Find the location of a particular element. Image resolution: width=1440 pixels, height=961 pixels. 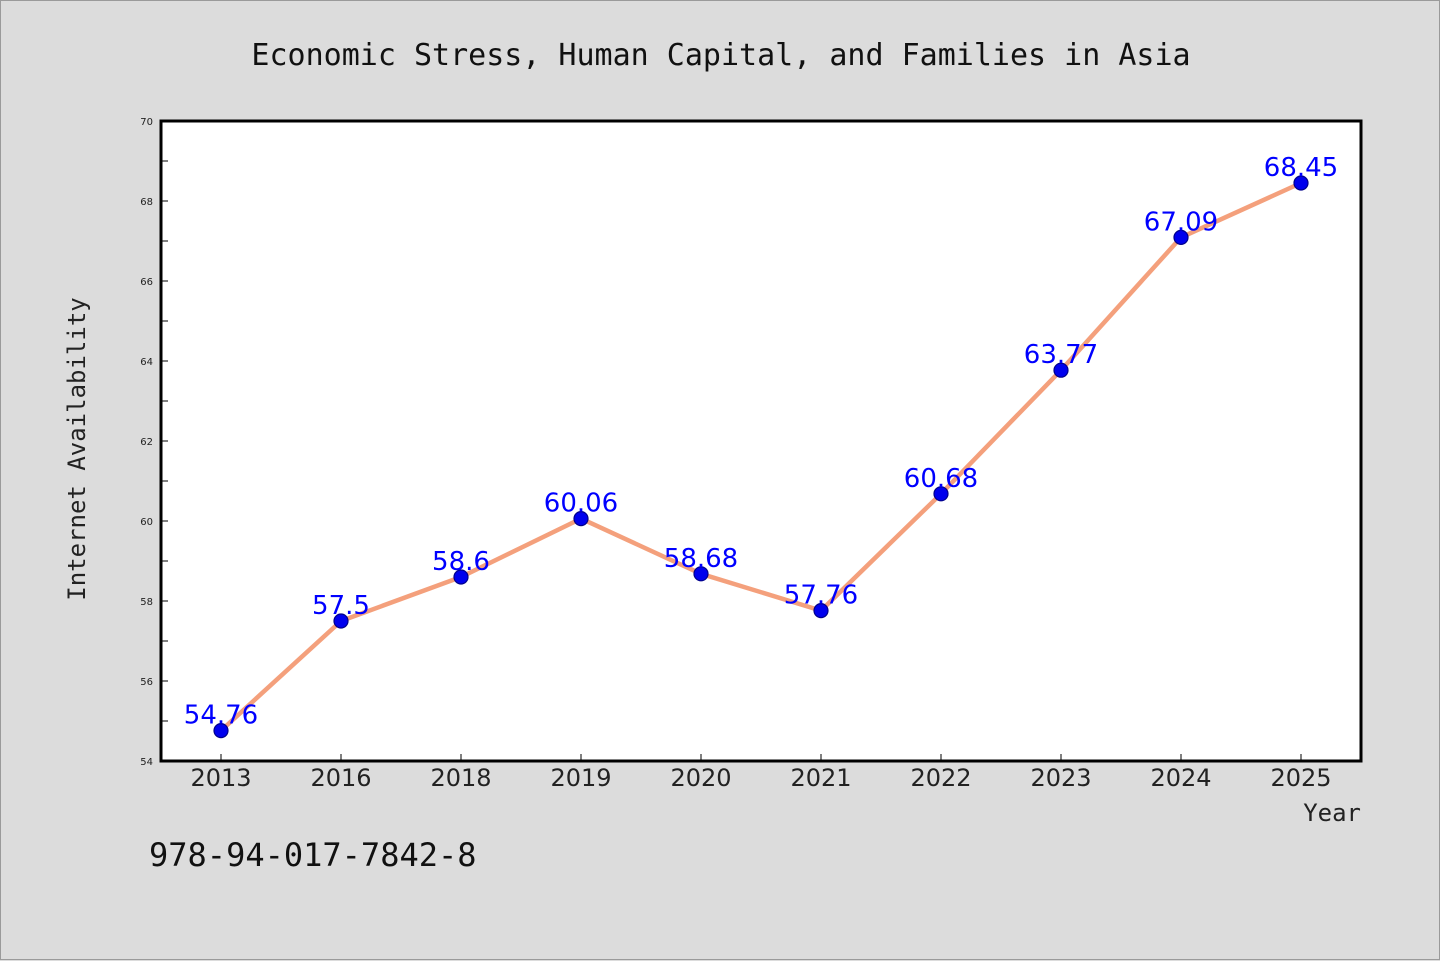

y-axis: 54 56 58 60 62 64 66 68 70 is located at coordinates (154, 442).